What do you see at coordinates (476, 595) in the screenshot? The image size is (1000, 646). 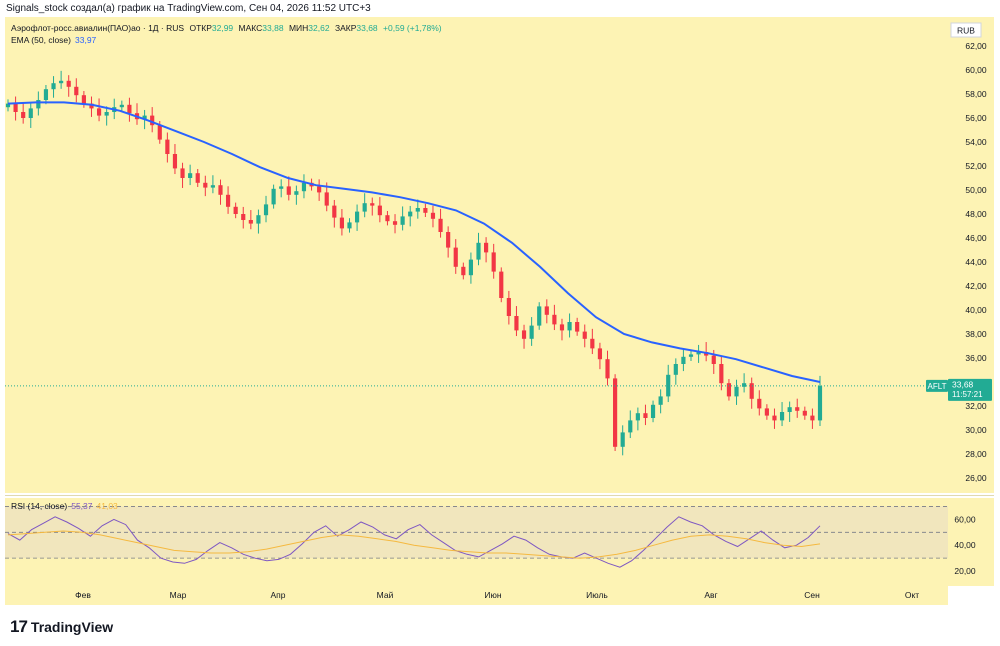 I see `time-axis` at bounding box center [476, 595].